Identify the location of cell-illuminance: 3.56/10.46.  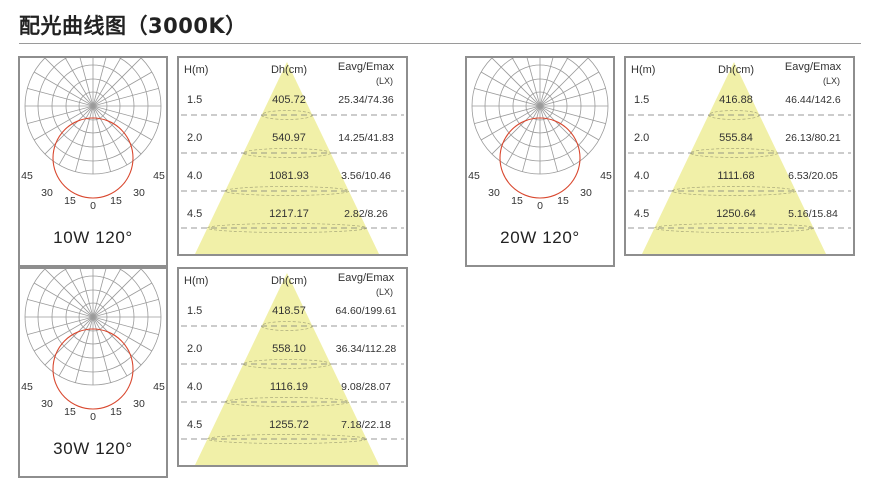
(366, 176).